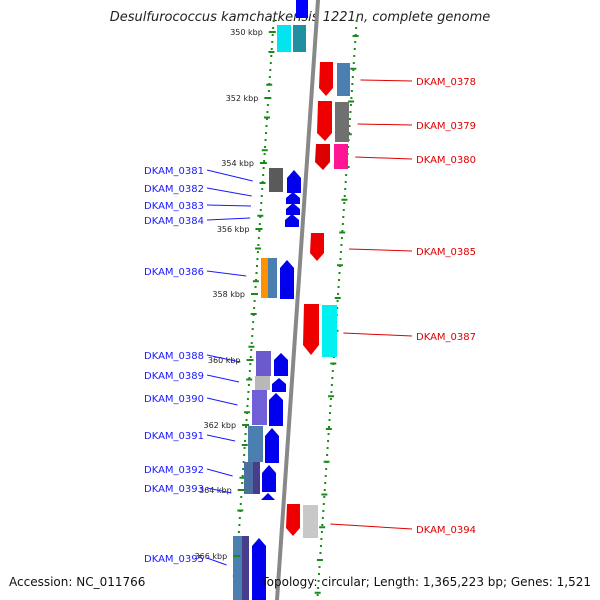  Describe the element at coordinates (299, 38) in the screenshot. I see `gene-top-teal` at that location.